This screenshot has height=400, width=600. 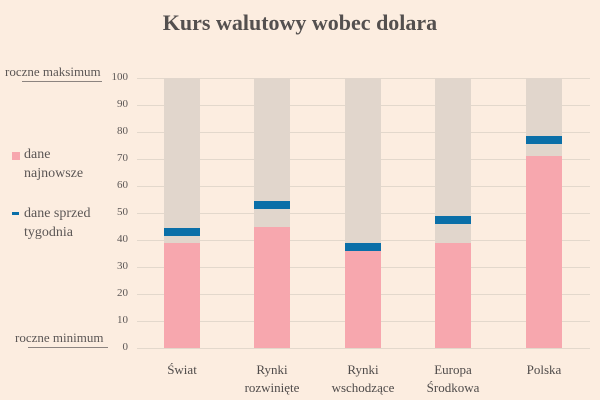 What do you see at coordinates (68, 347) in the screenshot?
I see `annual-min-rule` at bounding box center [68, 347].